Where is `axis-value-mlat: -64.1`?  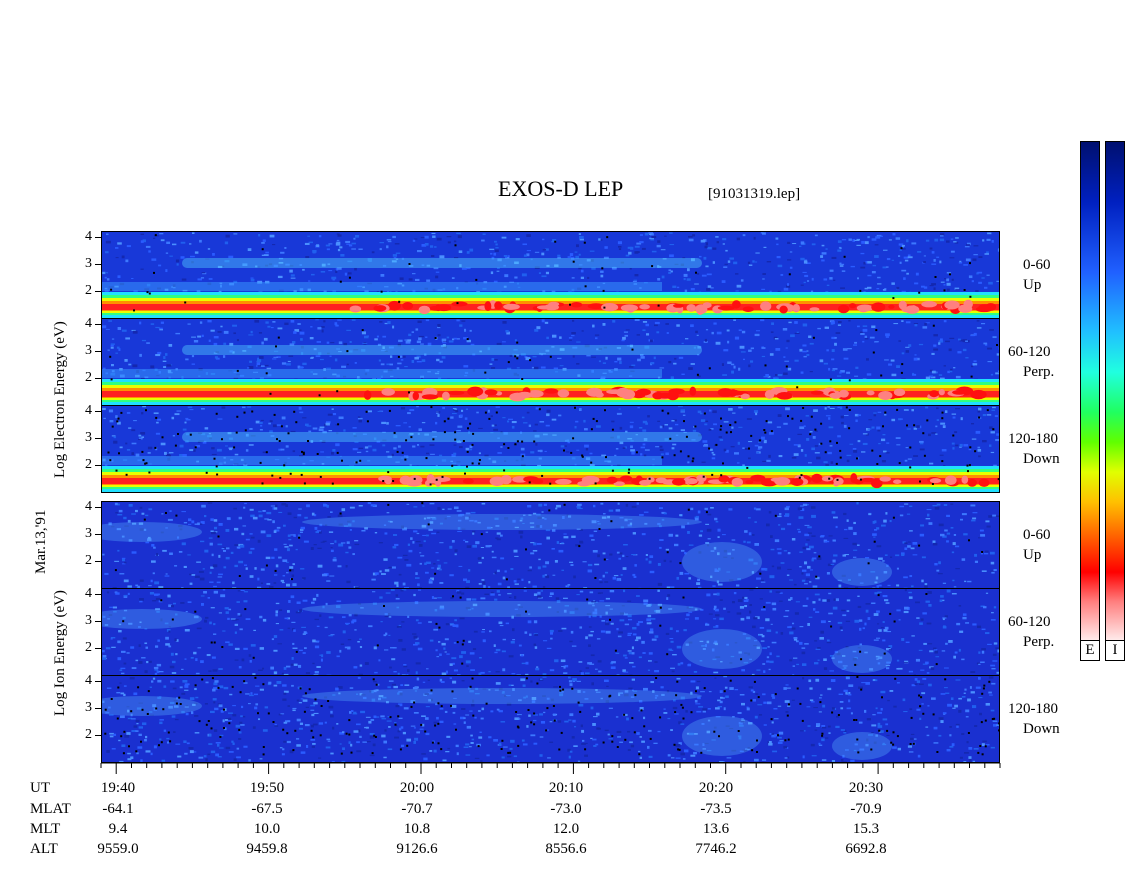 axis-value-mlat: -64.1 is located at coordinates (118, 809).